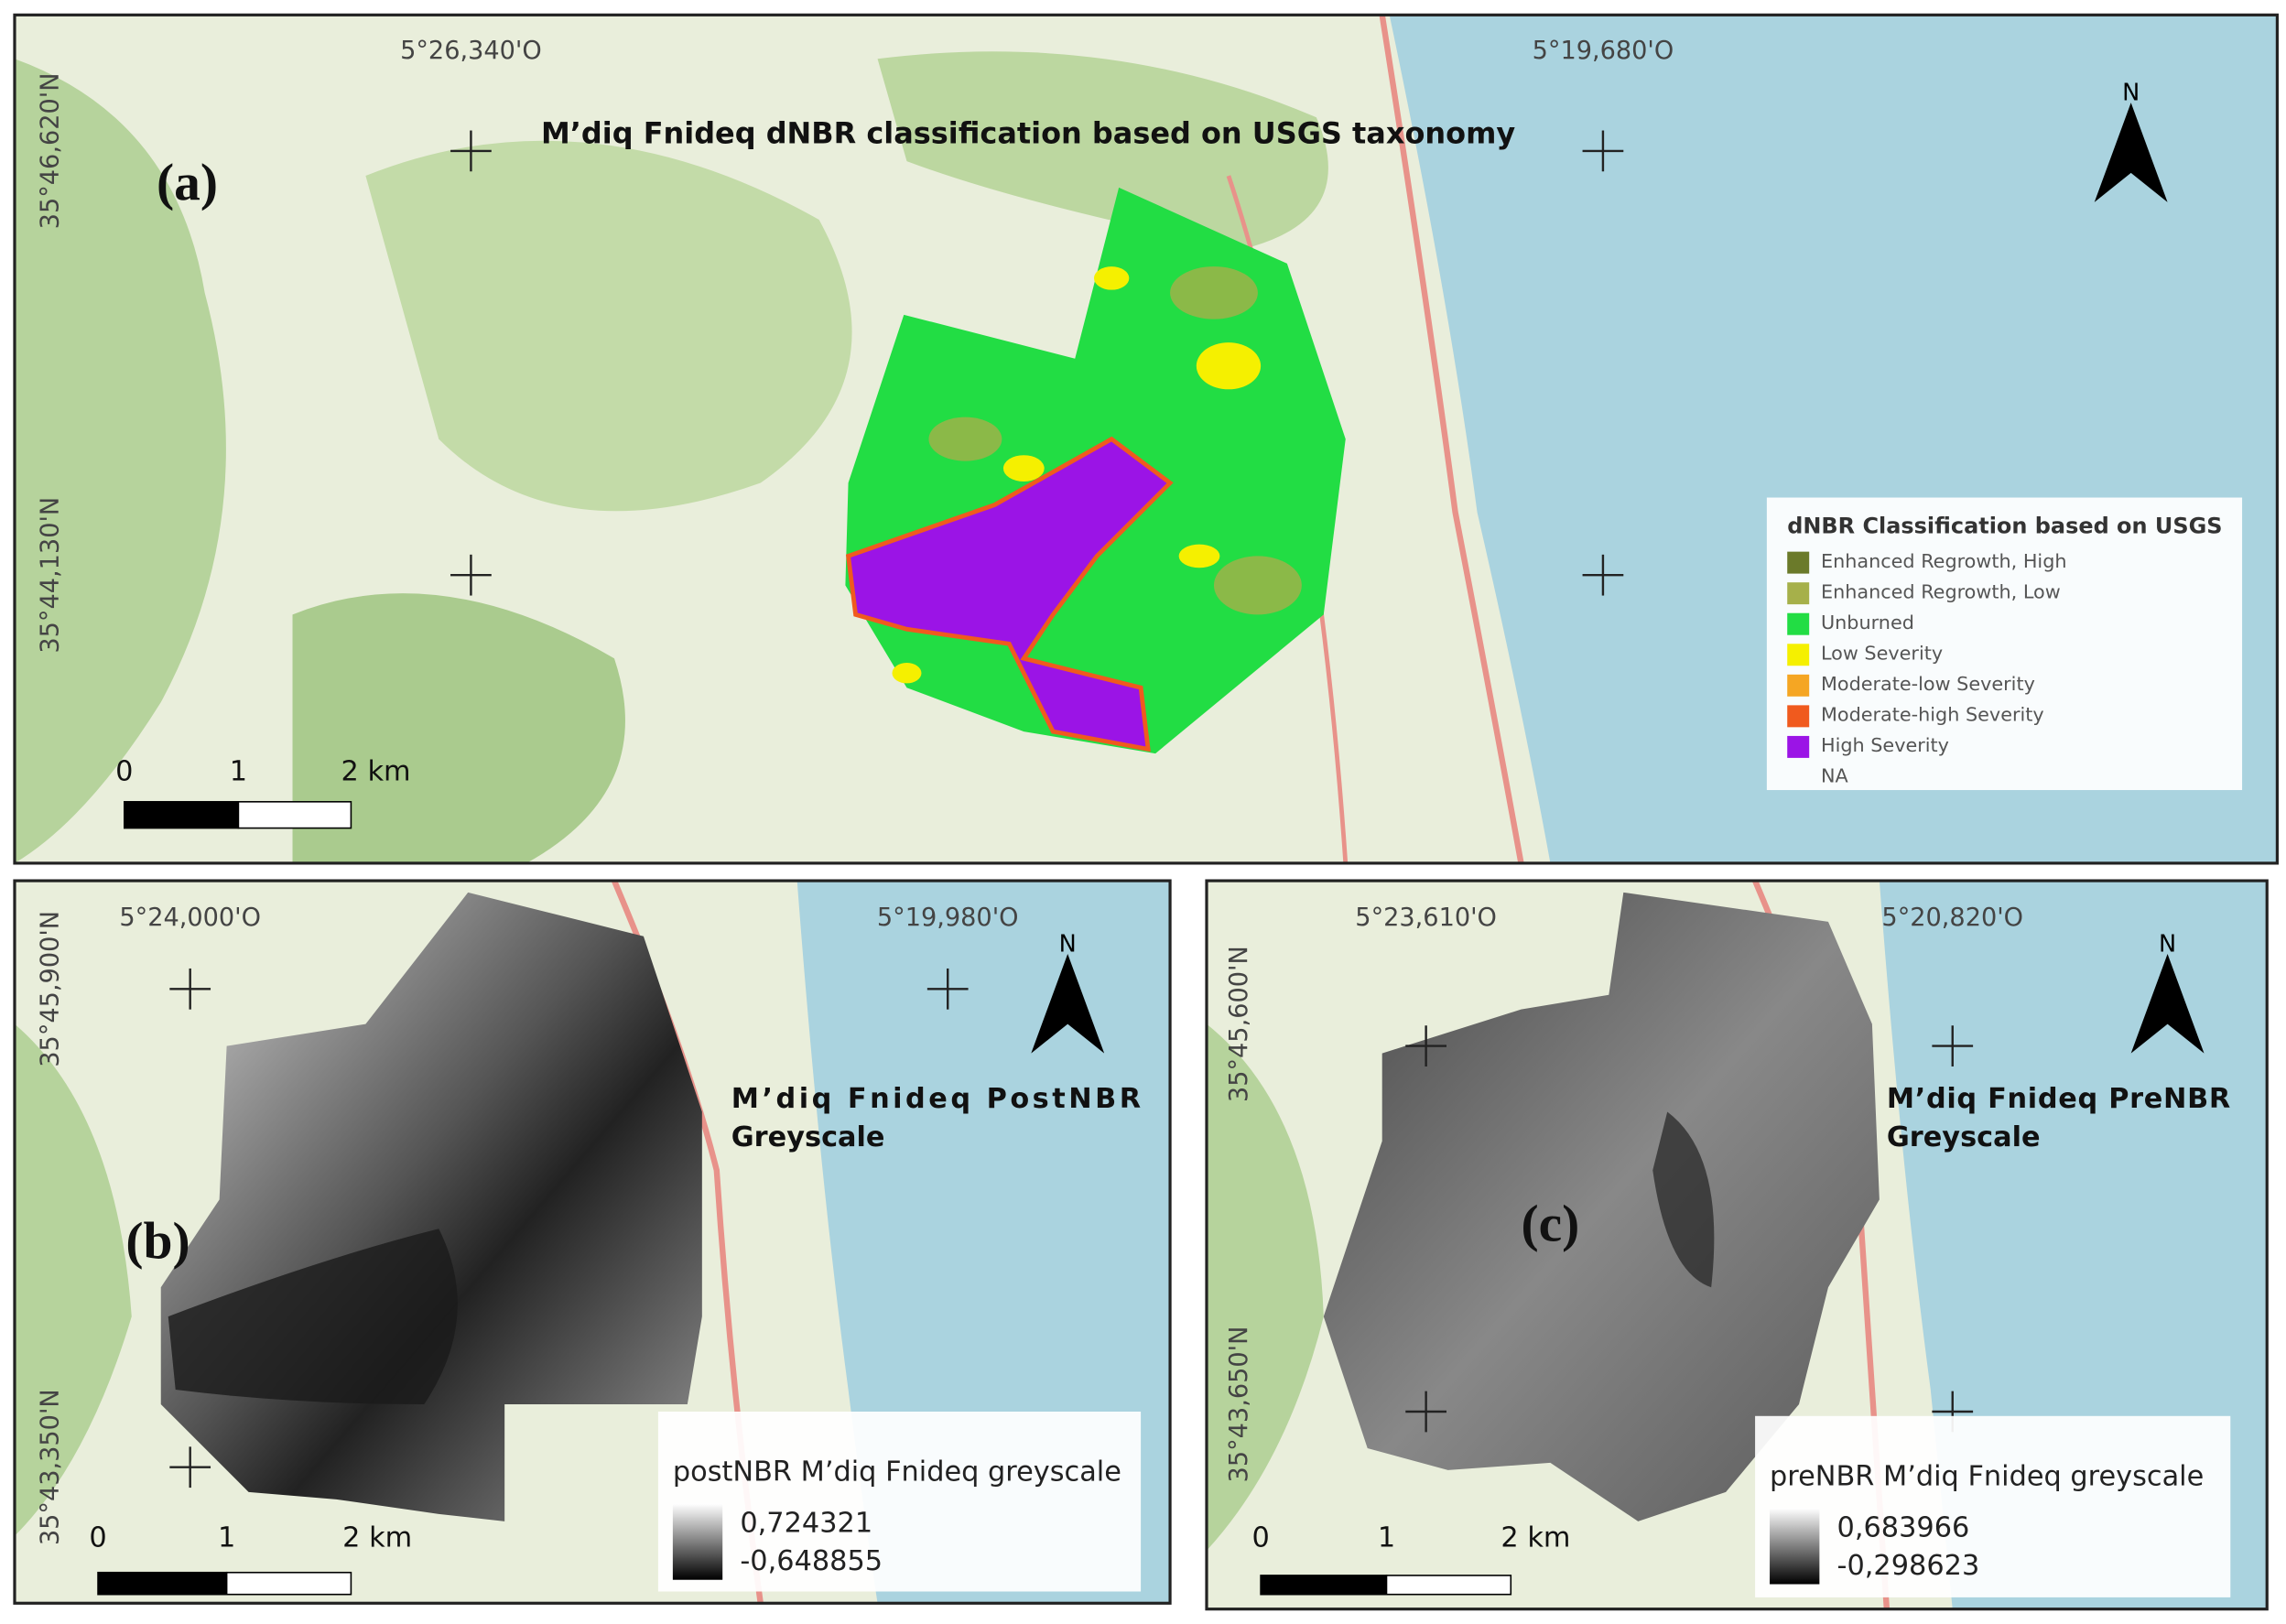 This screenshot has height=1624, width=2286. What do you see at coordinates (1903, 1527) in the screenshot?
I see `legend-max: 0,683966` at bounding box center [1903, 1527].